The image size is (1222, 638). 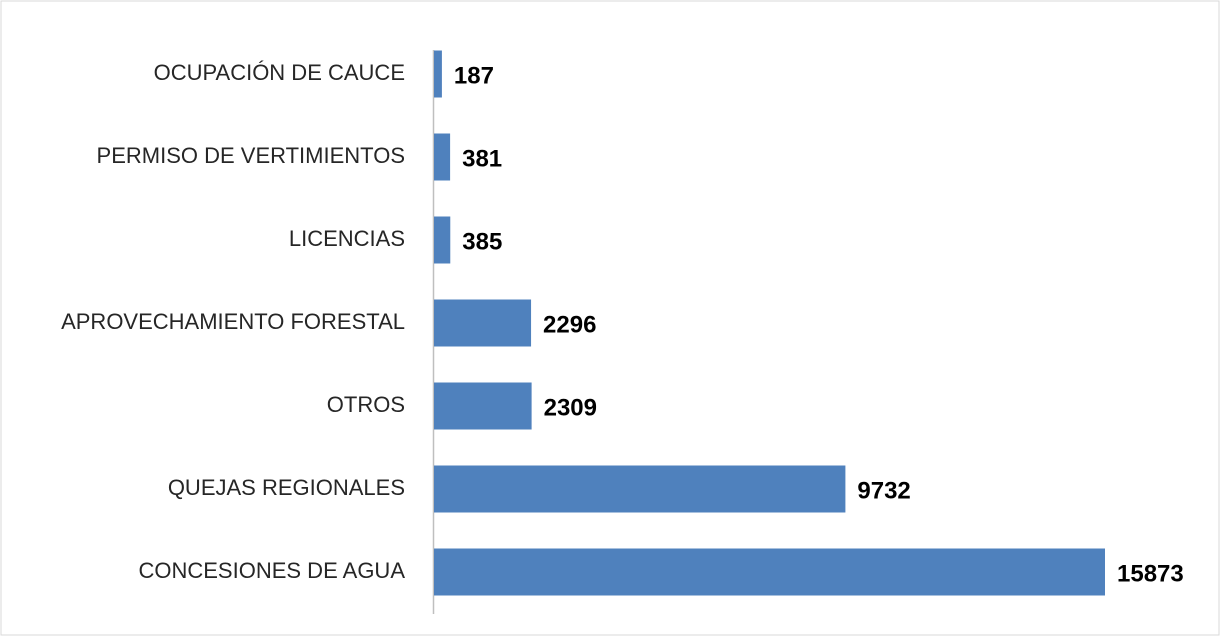 I want to click on category-label: OTROS, so click(x=366, y=404).